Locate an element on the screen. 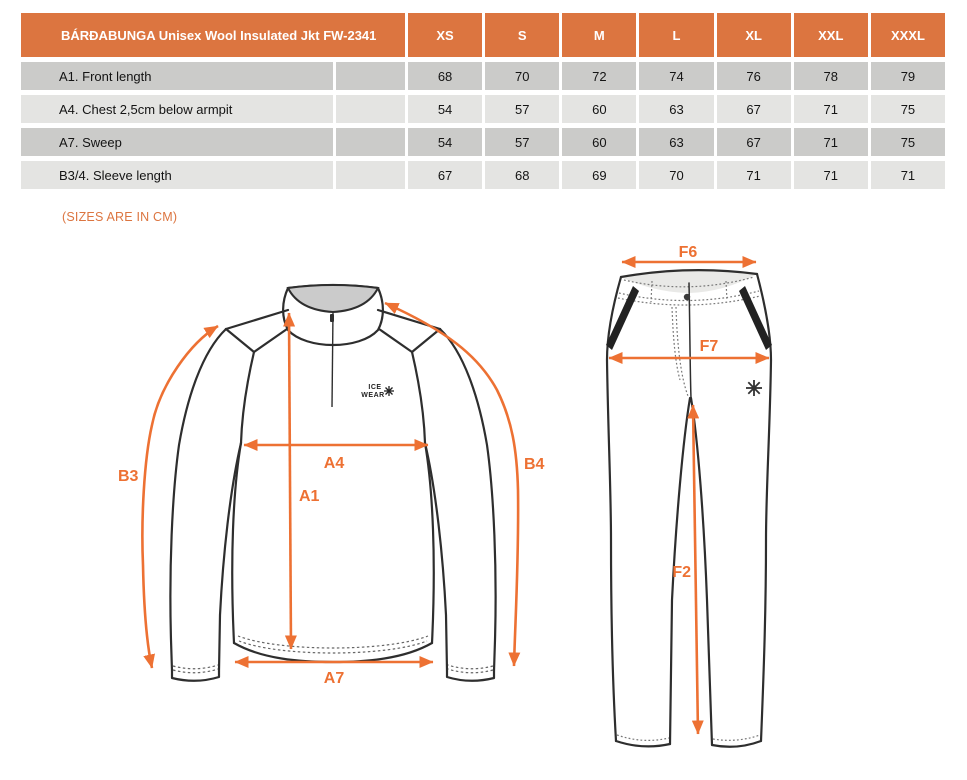  row-label: A7. Sweep is located at coordinates (177, 142).